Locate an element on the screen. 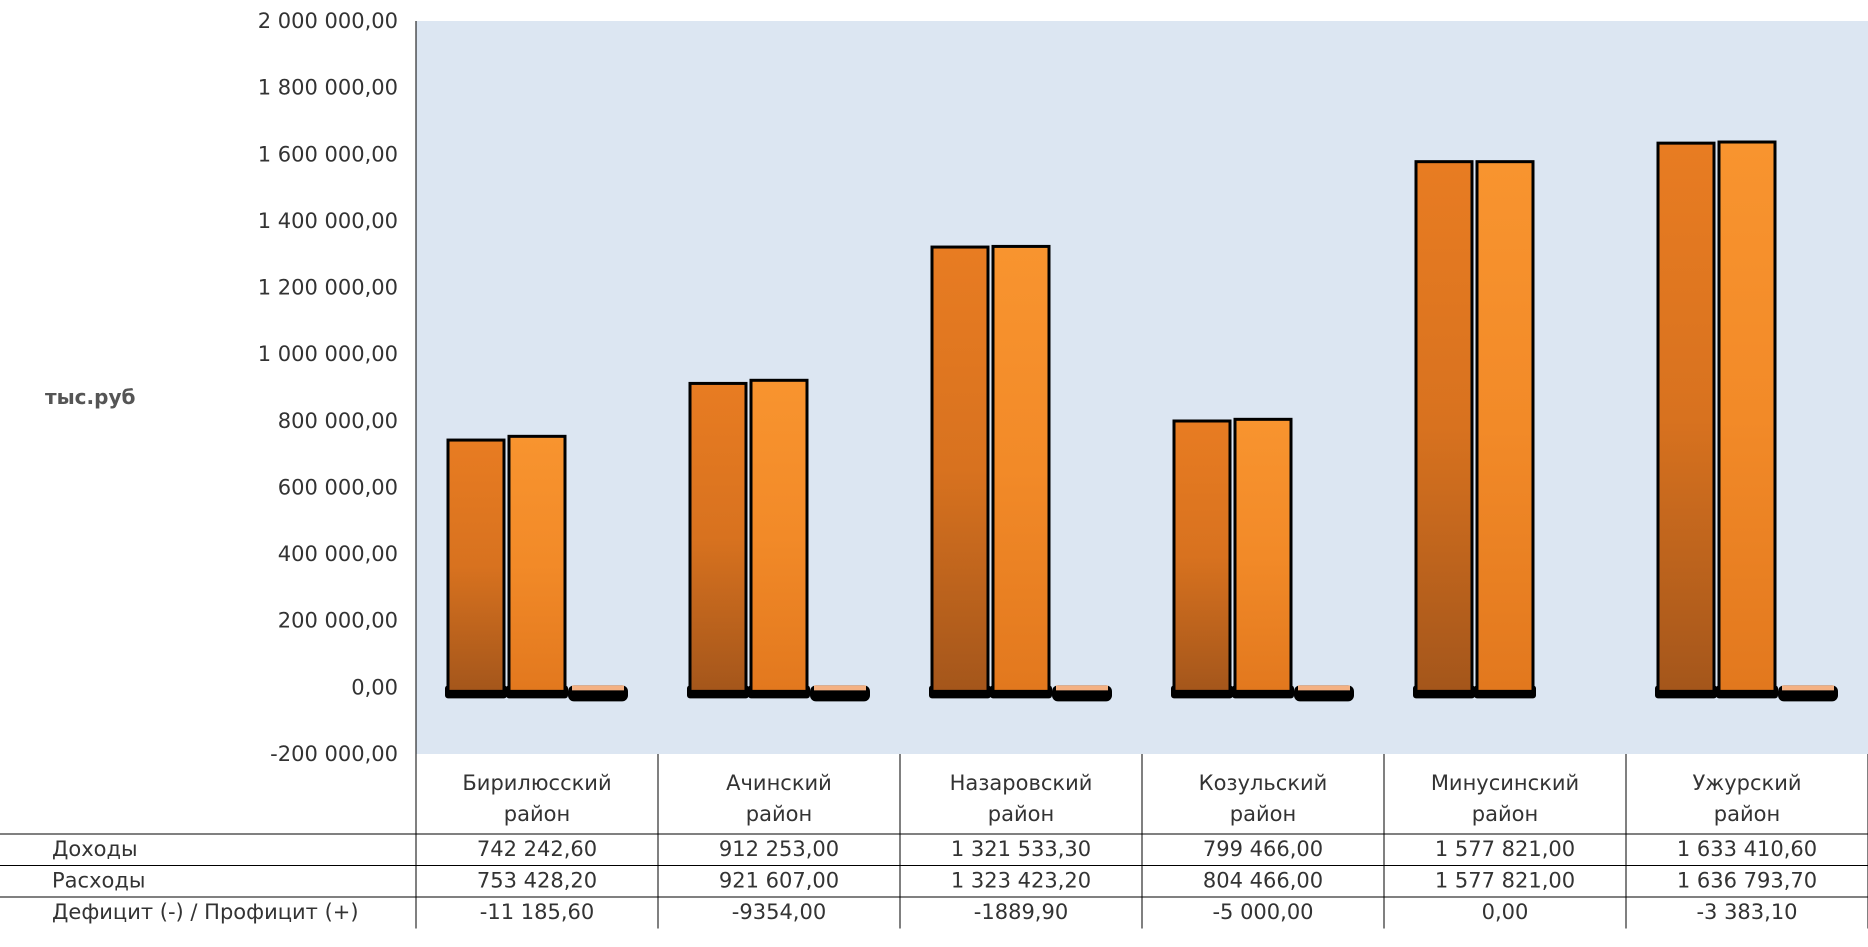 The height and width of the screenshot is (947, 1868). table-cell: -5 000,00 is located at coordinates (1262, 912).